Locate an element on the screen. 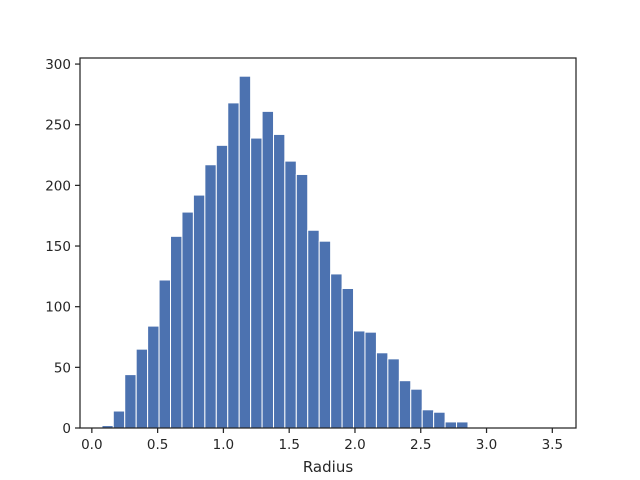  x-tick-label: 0.0 is located at coordinates (91, 445).